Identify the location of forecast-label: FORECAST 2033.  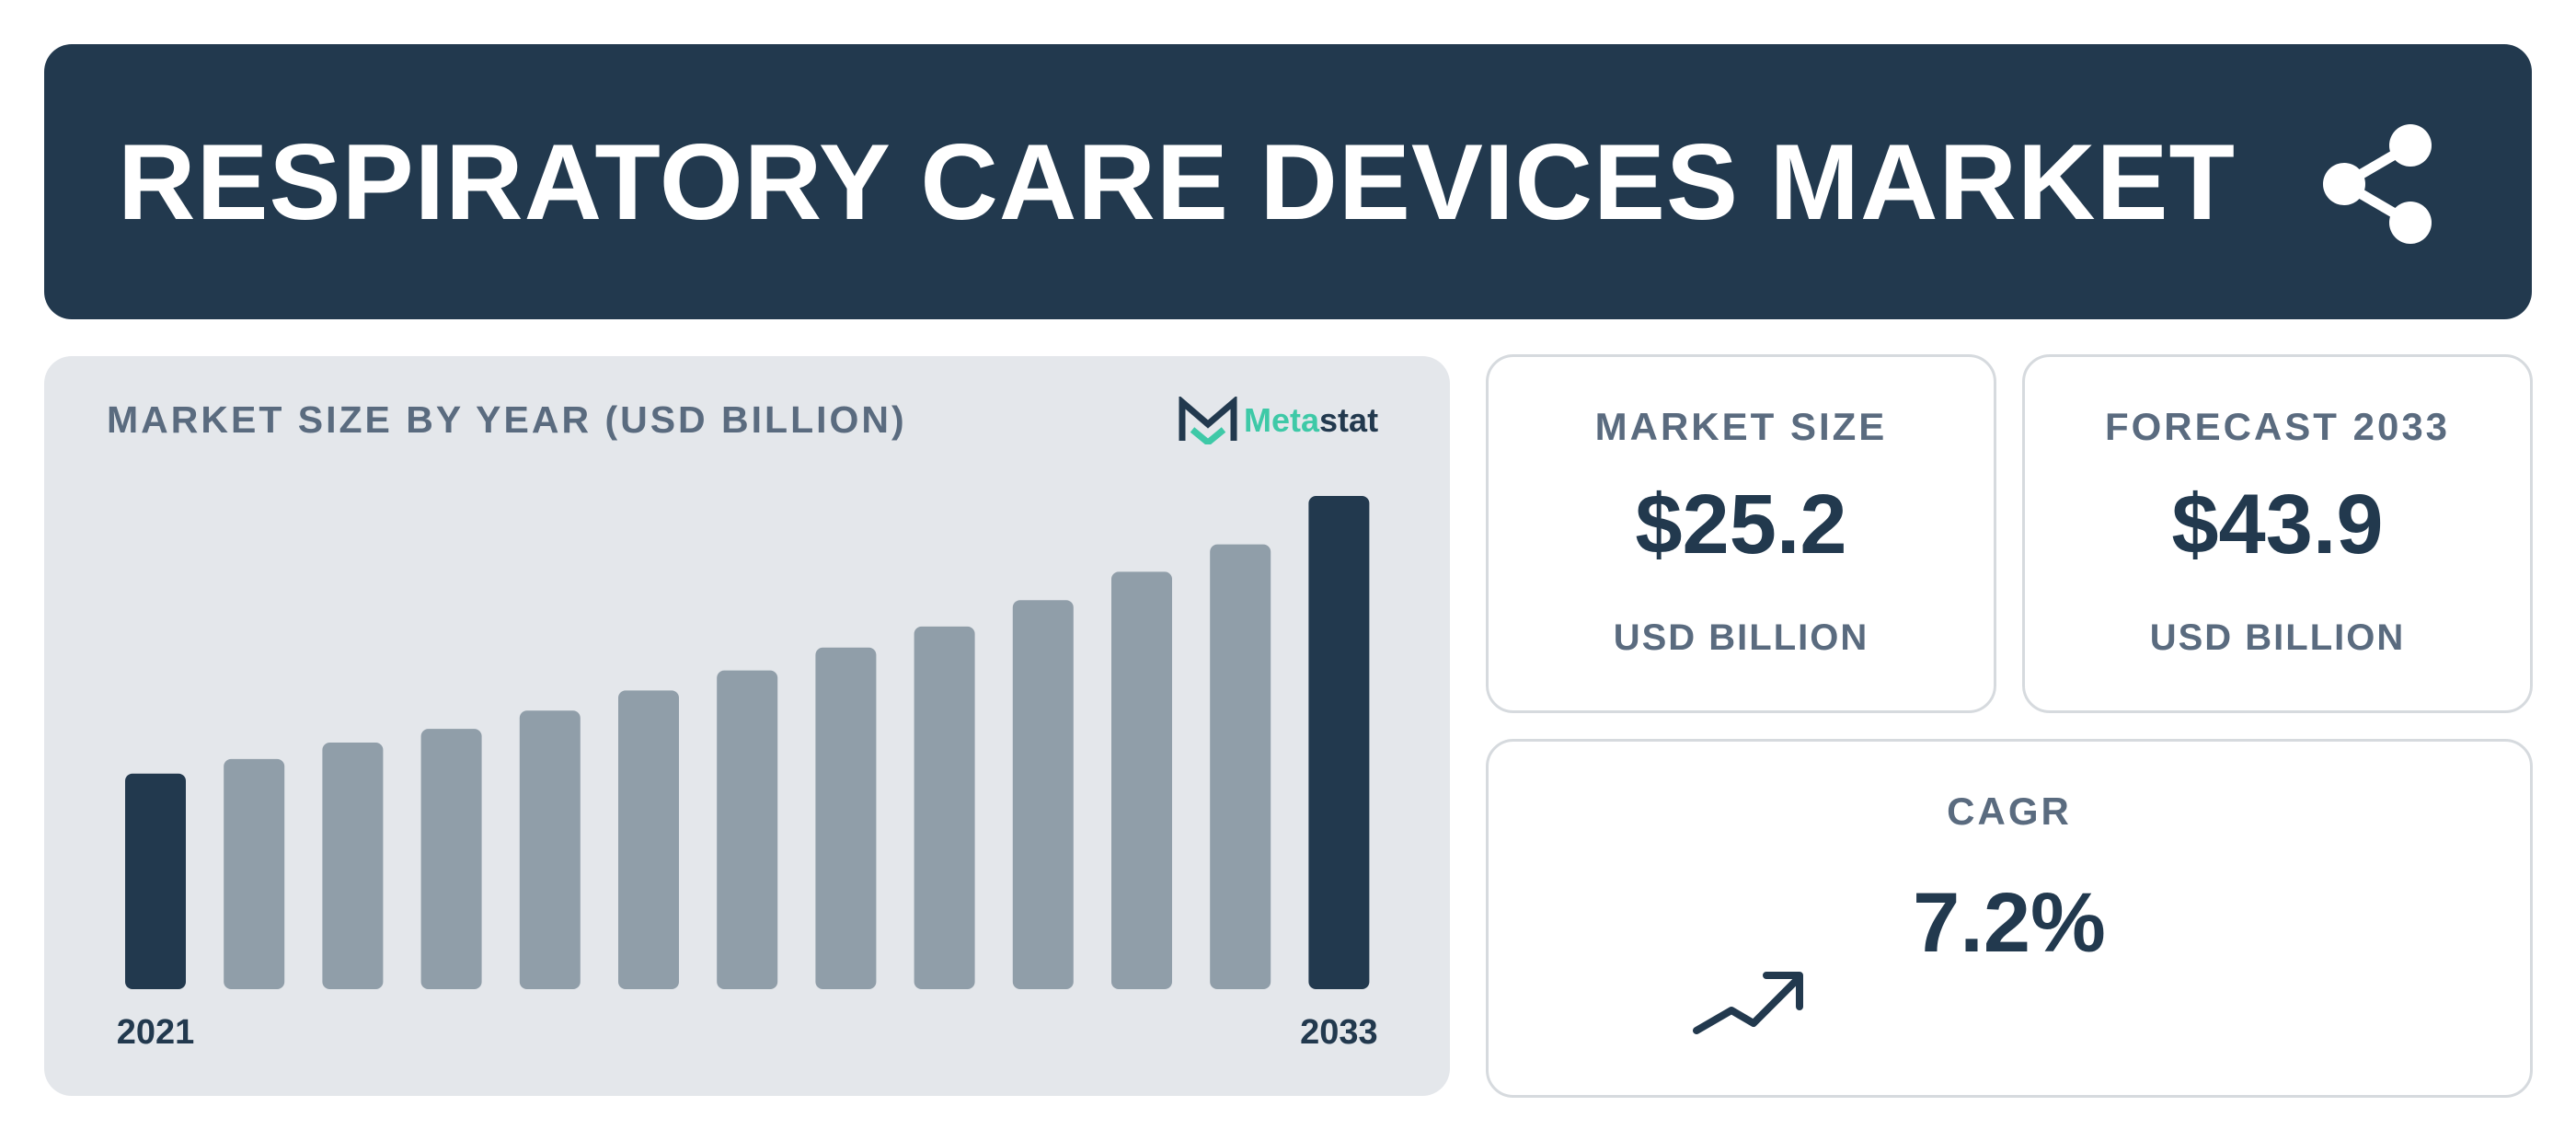
(2277, 427).